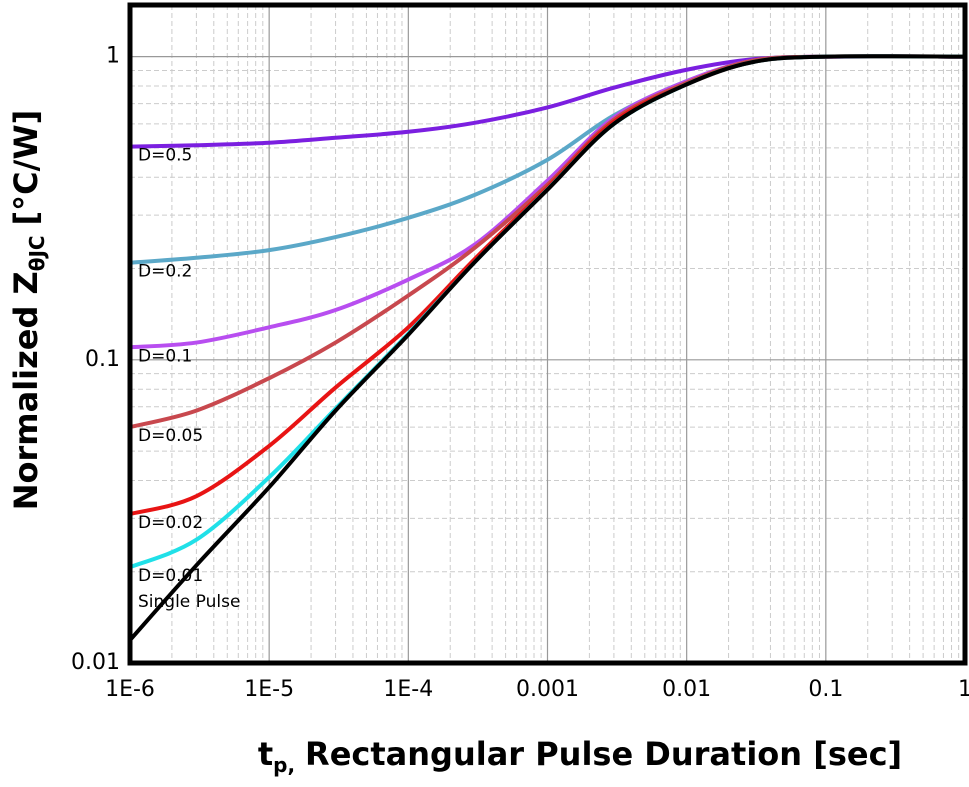  Describe the element at coordinates (130, 689) in the screenshot. I see `x-tick-label: 1E-6` at that location.